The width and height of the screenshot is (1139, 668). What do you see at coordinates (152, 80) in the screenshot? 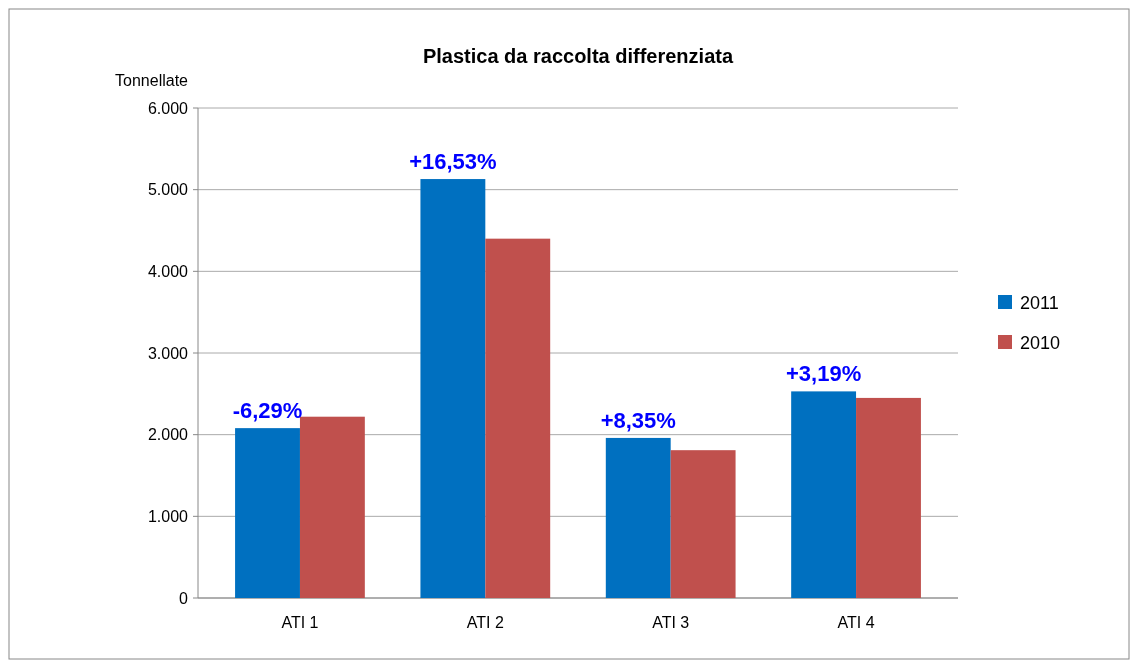
I see `y-axis-title: Tonnellate` at bounding box center [152, 80].